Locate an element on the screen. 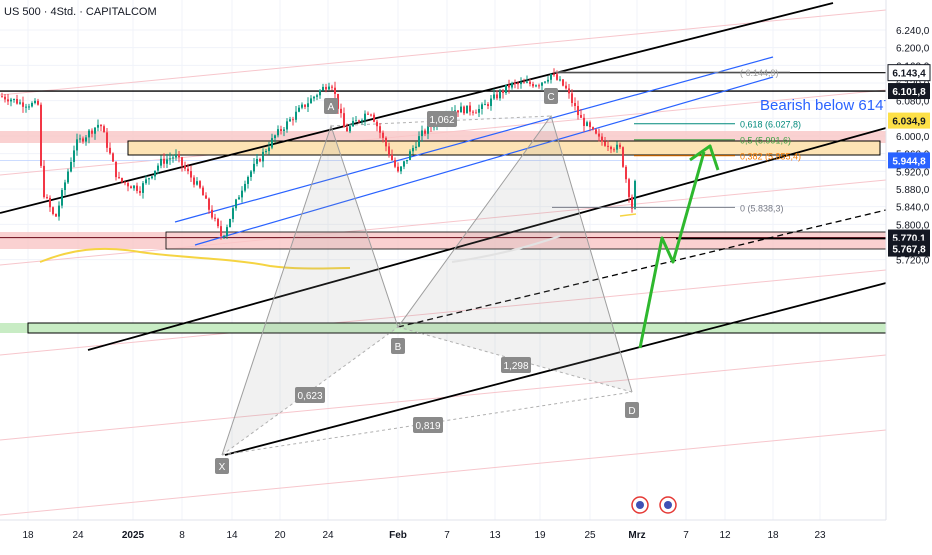 The width and height of the screenshot is (932, 555). y-tick-label: 5.800,0 is located at coordinates (913, 225).